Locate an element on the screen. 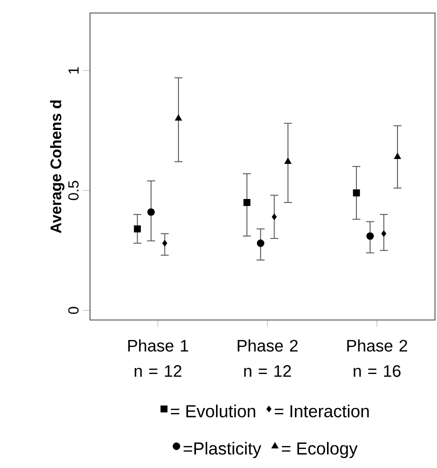 This screenshot has width=437, height=468. y-tick-label: 0.5 is located at coordinates (73, 190).